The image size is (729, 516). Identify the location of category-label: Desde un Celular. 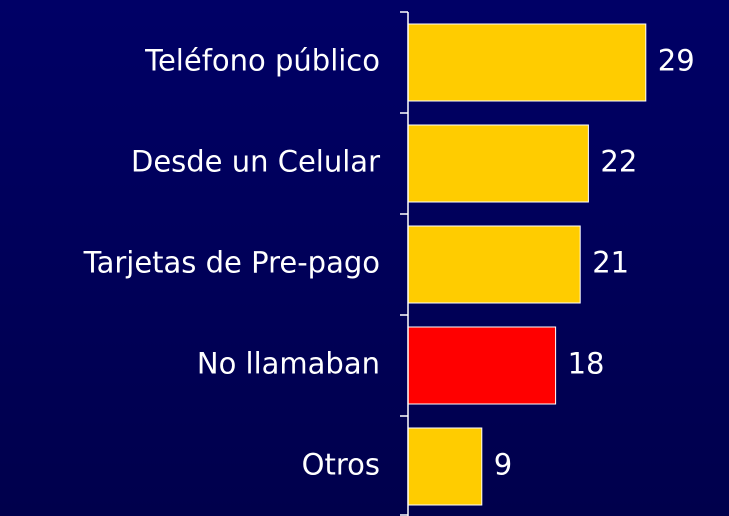
(255, 162).